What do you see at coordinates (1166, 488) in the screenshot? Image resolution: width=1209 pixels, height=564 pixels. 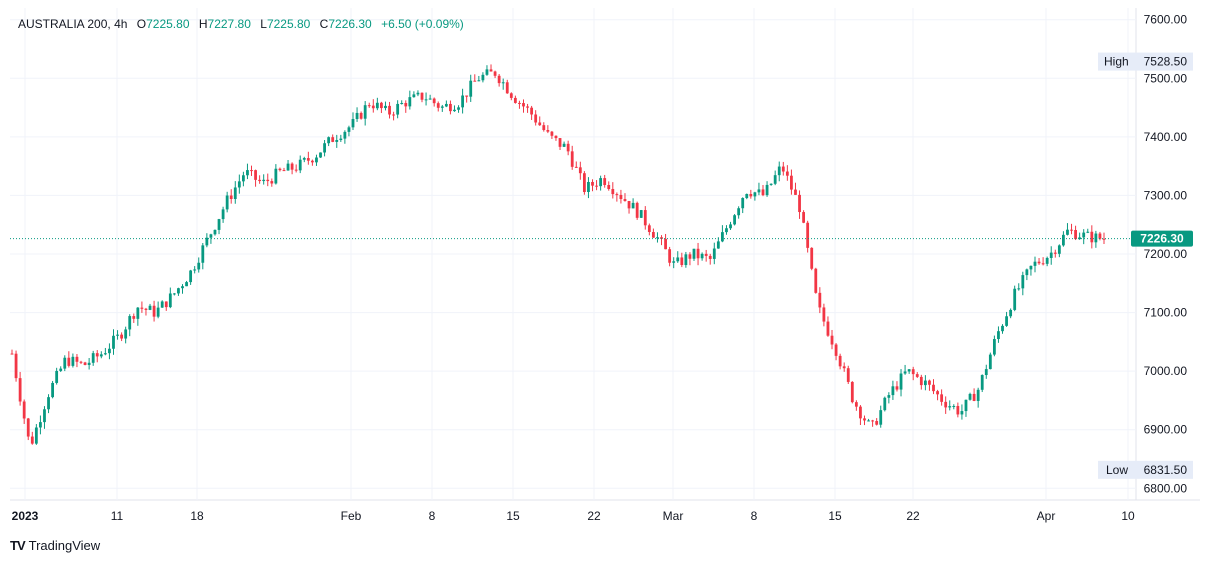 I see `price-tick-label: 6800.00` at bounding box center [1166, 488].